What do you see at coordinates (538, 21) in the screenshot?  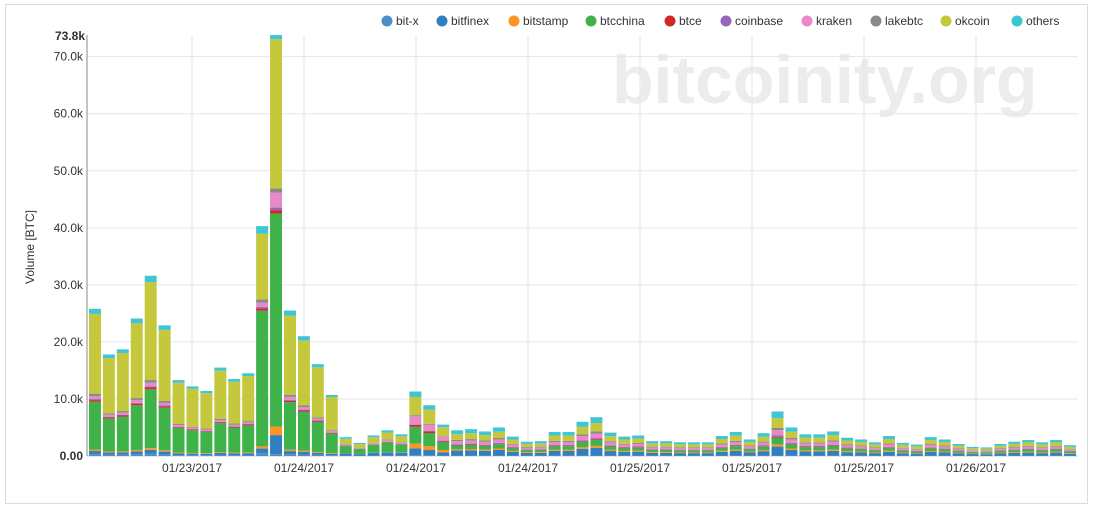 I see `legend-item-bitstamp: bitstamp` at bounding box center [538, 21].